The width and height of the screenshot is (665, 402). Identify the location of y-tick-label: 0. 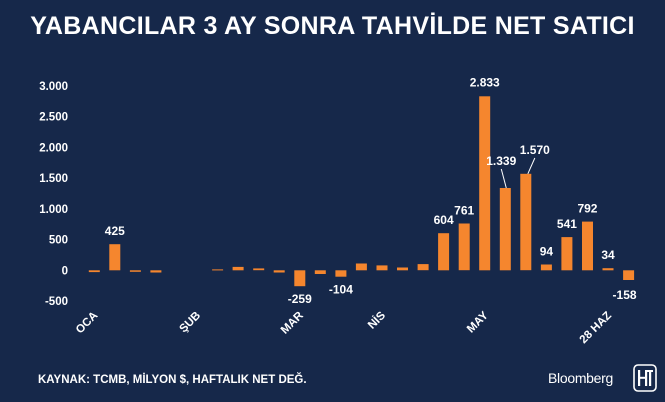
(65, 271).